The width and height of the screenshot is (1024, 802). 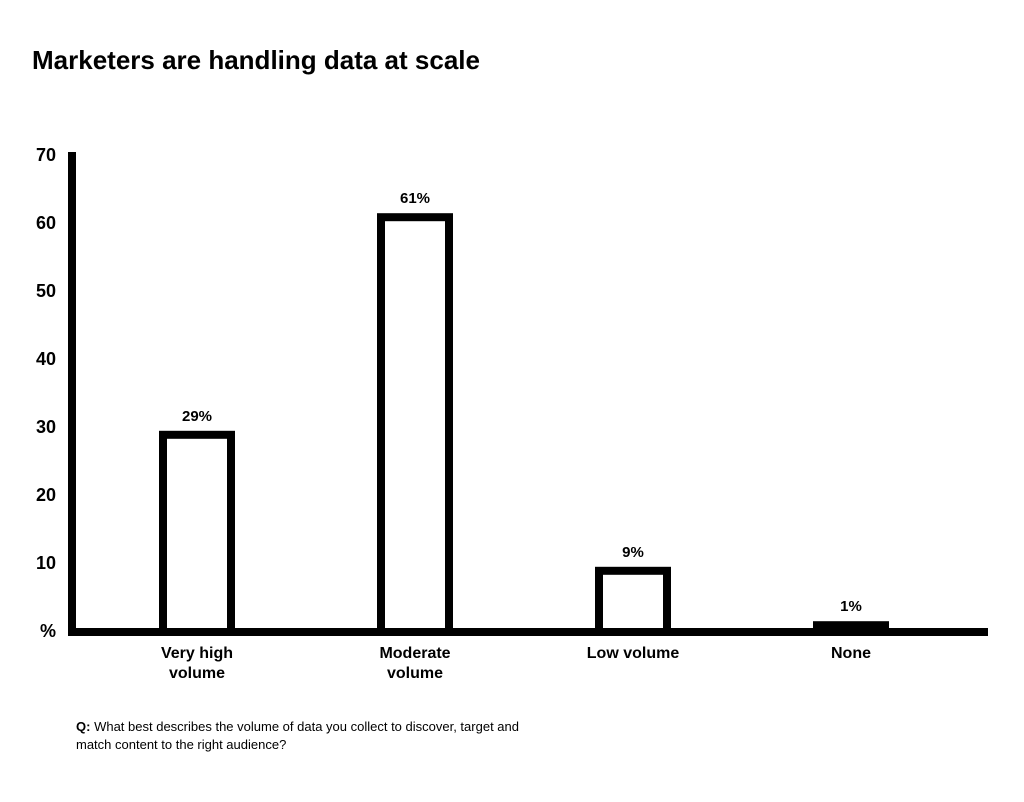 What do you see at coordinates (851, 606) in the screenshot?
I see `data-label: 1%` at bounding box center [851, 606].